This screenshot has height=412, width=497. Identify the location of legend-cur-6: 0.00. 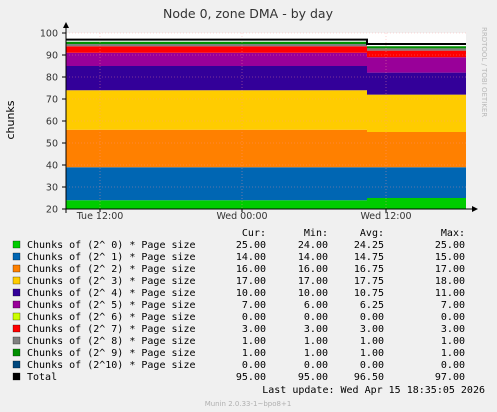
(254, 317).